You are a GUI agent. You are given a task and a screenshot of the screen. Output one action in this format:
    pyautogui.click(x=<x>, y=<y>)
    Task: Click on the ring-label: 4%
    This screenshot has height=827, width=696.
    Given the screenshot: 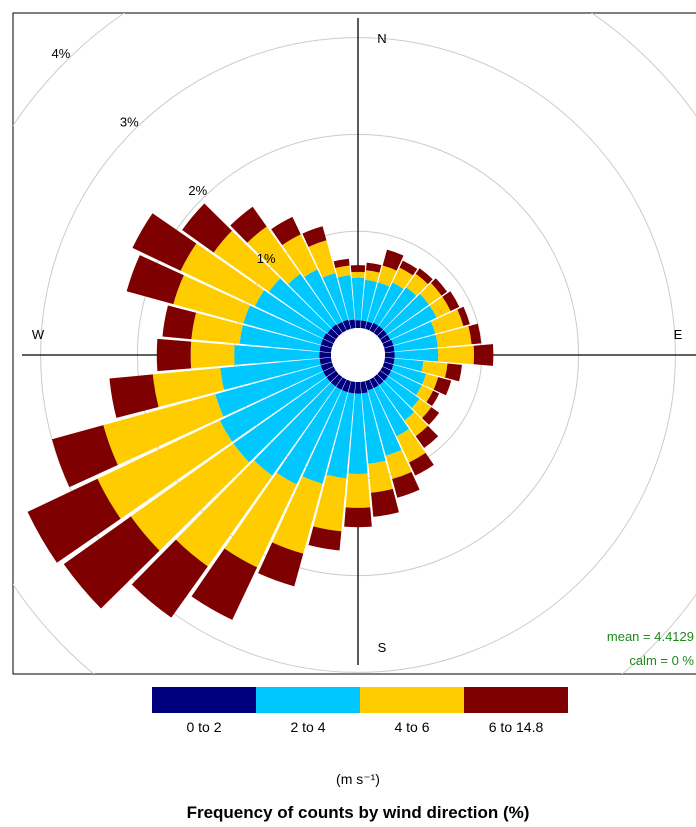 What is the action you would take?
    pyautogui.click(x=61, y=53)
    